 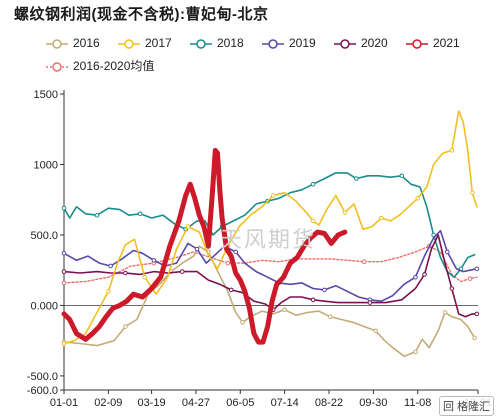 What do you see at coordinates (373, 403) in the screenshot?
I see `x-tick-label: 09-30` at bounding box center [373, 403].